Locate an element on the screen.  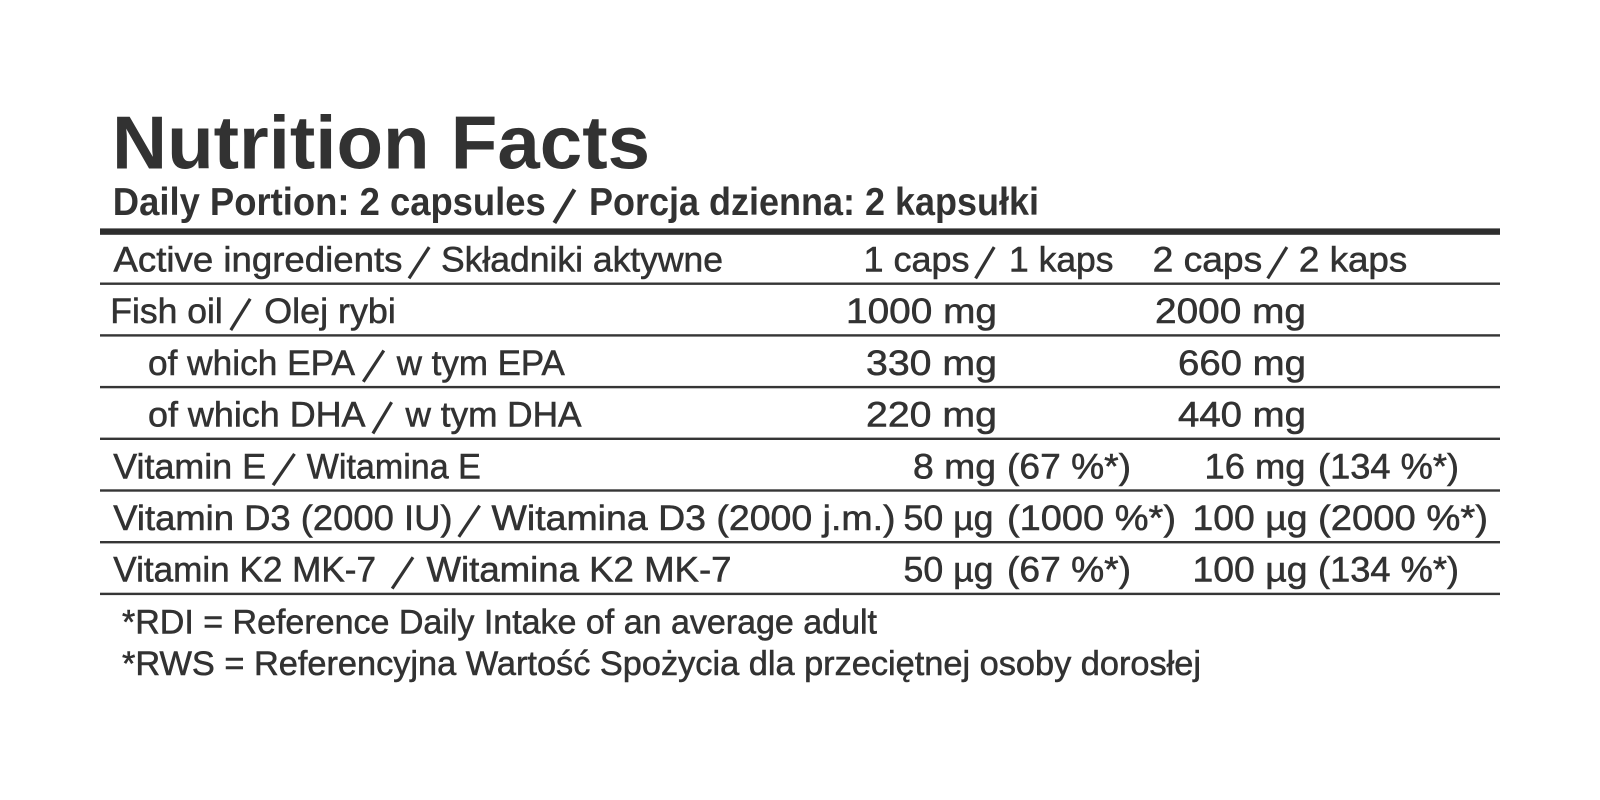
svg-text: 2 kaps is located at coordinates (1353, 260).